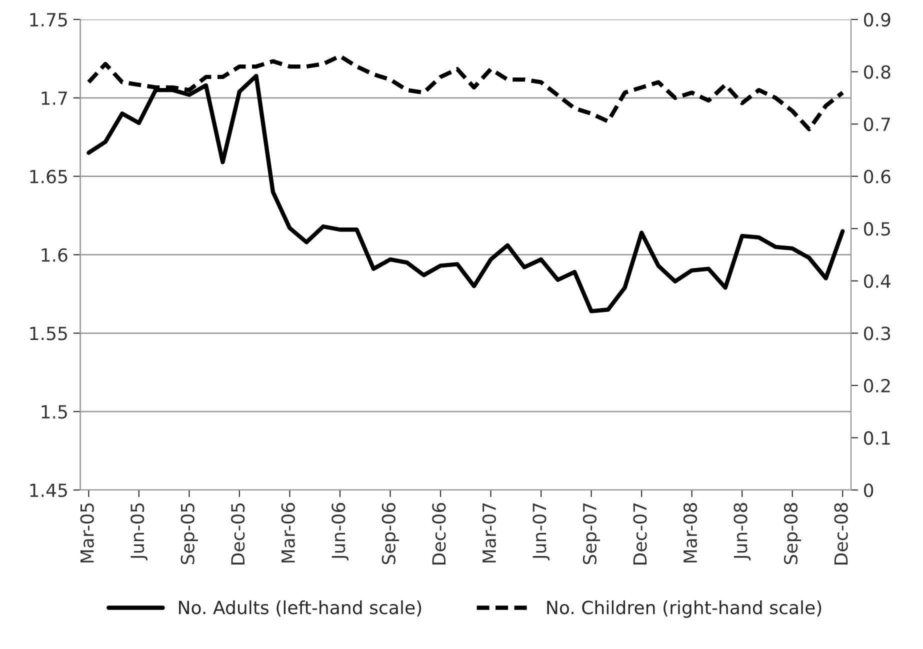  I want to click on x-tick-label: Jun-07, so click(541, 531).